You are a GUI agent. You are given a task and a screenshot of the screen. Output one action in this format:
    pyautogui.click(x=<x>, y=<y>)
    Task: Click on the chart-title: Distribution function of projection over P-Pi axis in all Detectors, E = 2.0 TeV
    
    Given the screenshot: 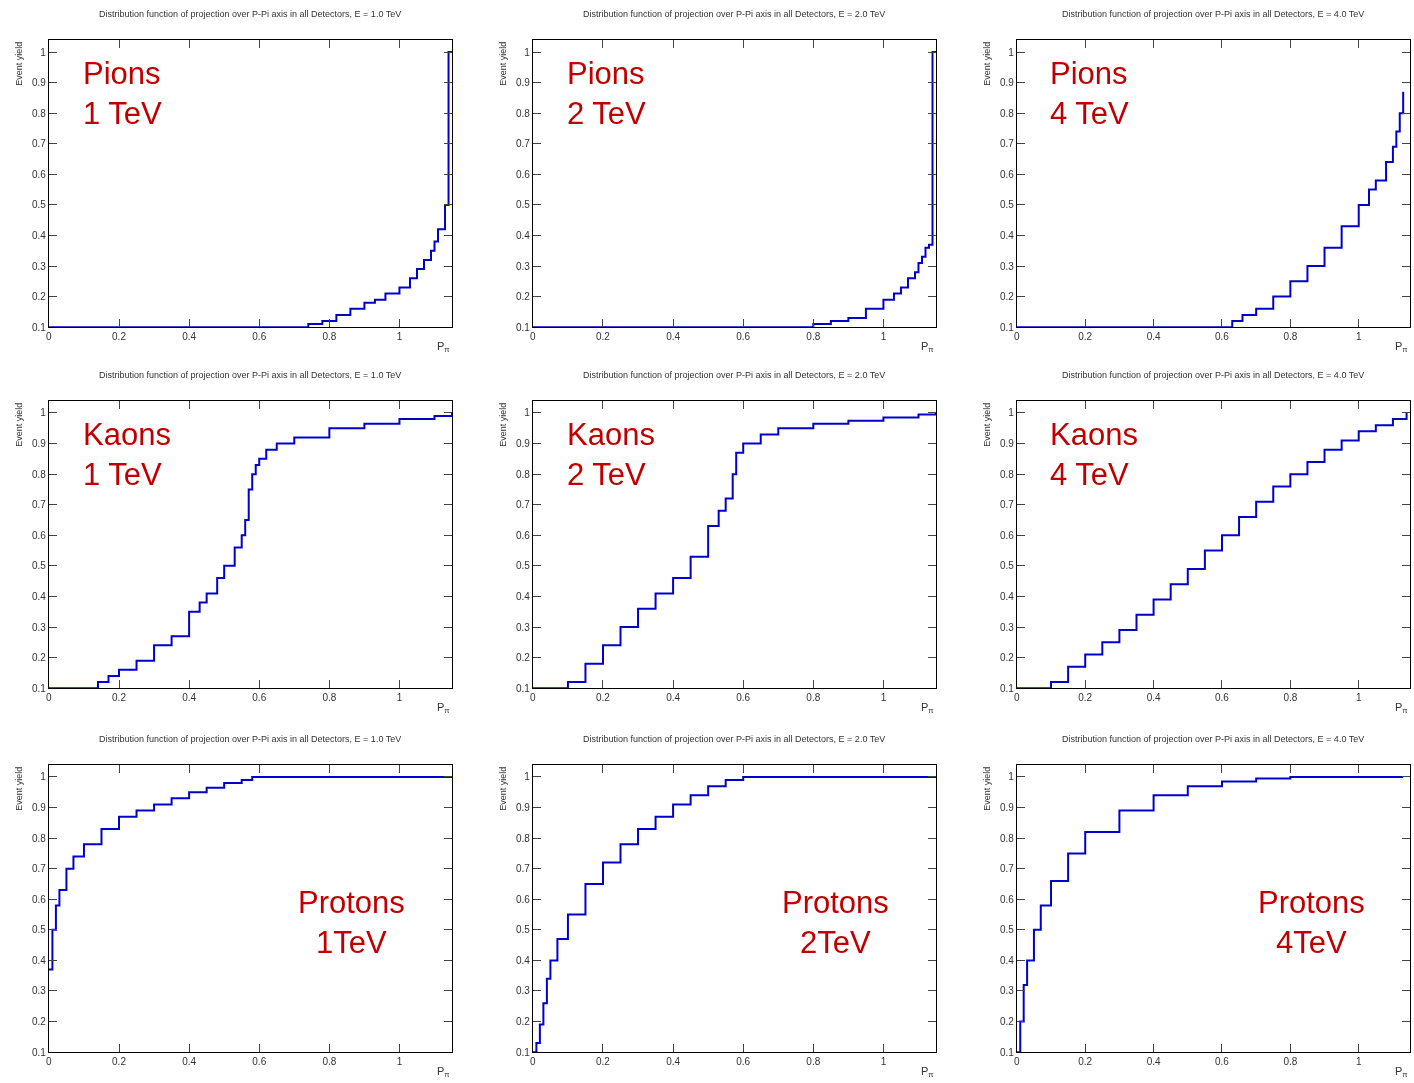 What is the action you would take?
    pyautogui.click(x=734, y=14)
    